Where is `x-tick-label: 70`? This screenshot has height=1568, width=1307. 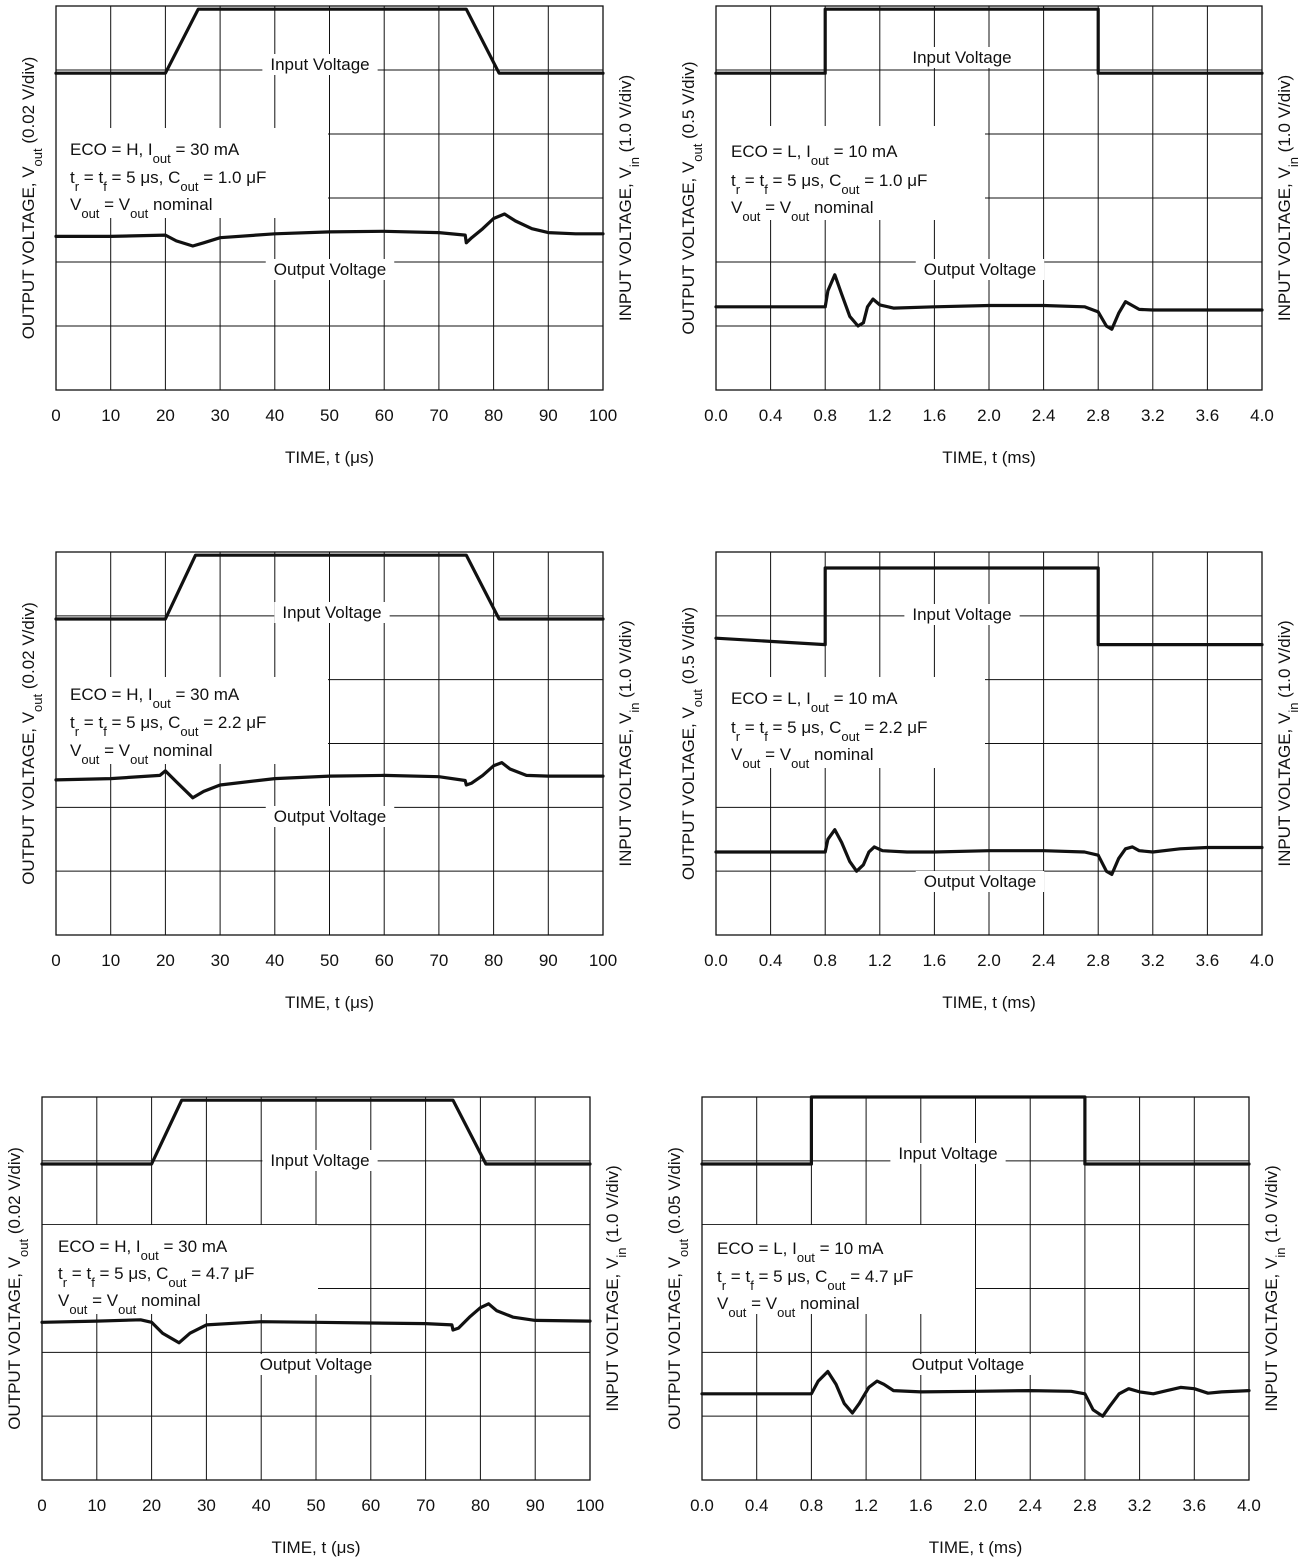 x-tick-label: 70 is located at coordinates (438, 960).